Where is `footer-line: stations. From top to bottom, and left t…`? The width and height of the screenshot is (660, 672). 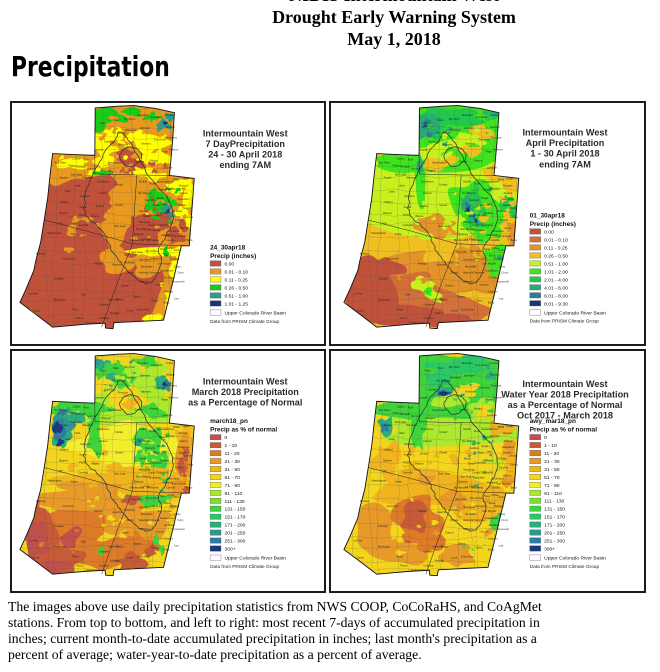 footer-line: stations. From top to bottom, and left t… is located at coordinates (274, 622).